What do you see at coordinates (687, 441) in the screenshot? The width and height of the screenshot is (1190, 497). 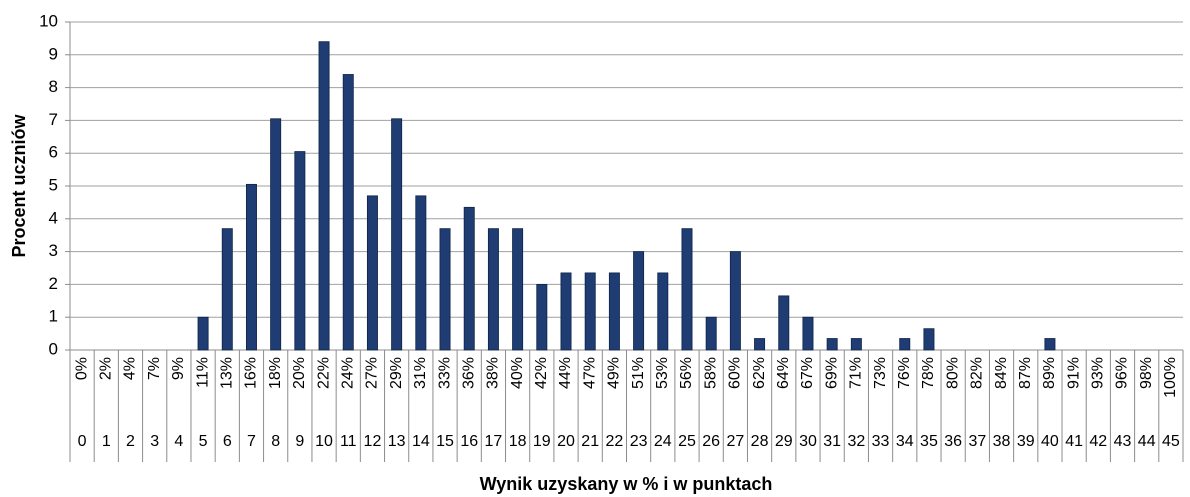 I see `x-points-label: 25` at bounding box center [687, 441].